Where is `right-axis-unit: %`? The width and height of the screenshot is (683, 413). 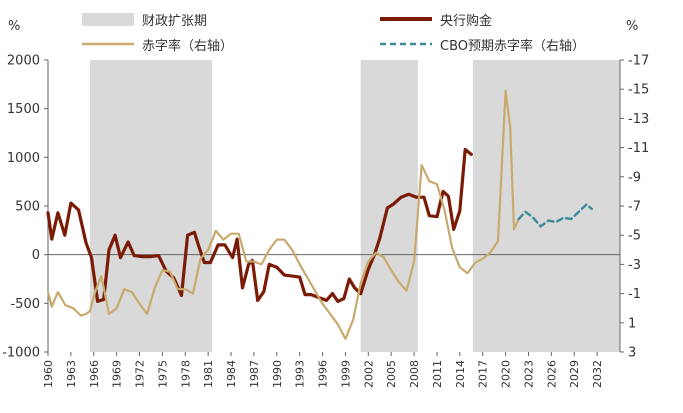
right-axis-unit: % is located at coordinates (632, 26).